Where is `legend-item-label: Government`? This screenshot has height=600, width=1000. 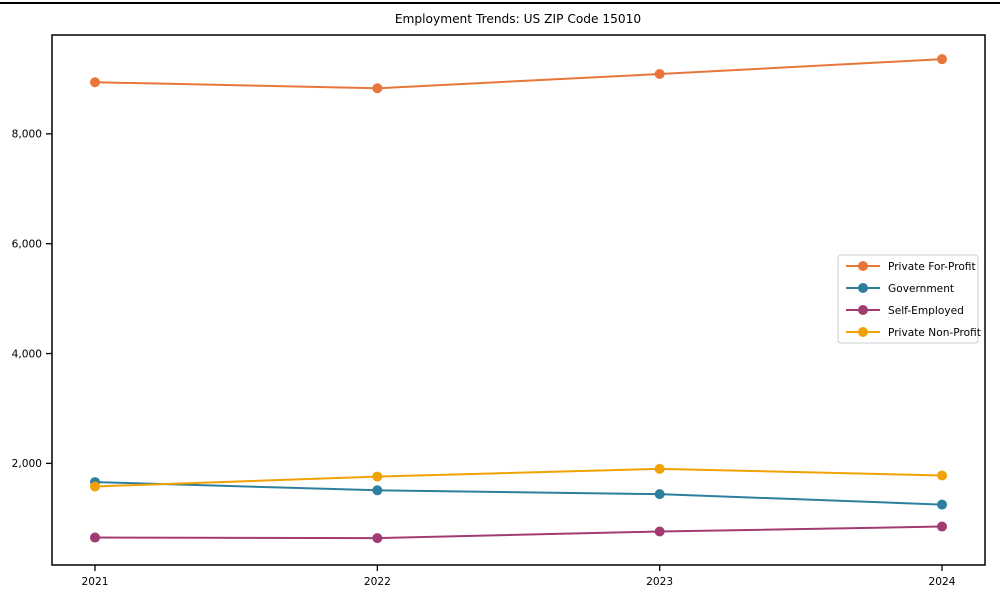
legend-item-label: Government is located at coordinates (921, 289).